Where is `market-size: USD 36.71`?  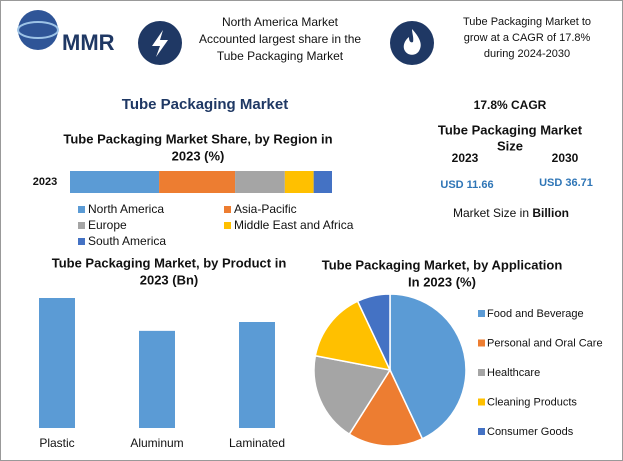 market-size: USD 36.71 is located at coordinates (566, 183).